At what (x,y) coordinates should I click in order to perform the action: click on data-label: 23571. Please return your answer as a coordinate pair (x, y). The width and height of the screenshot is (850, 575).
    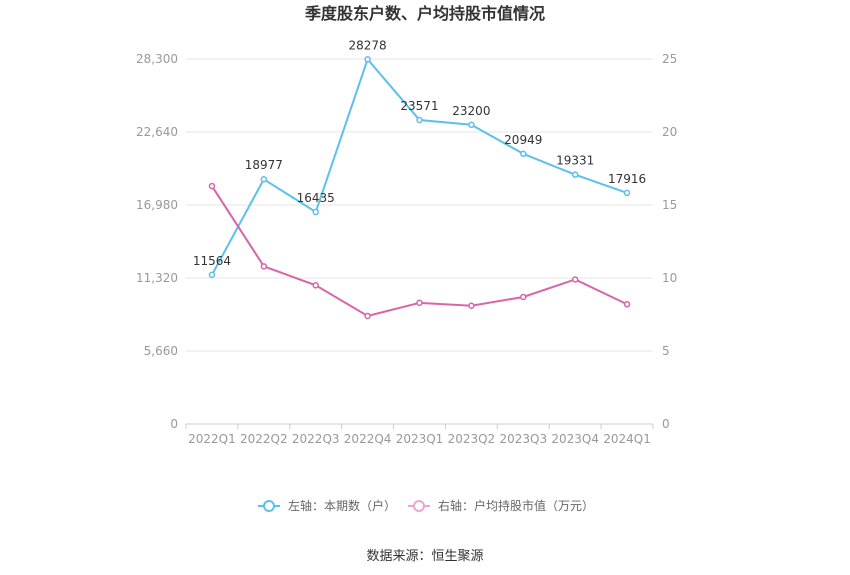
    Looking at the image, I should click on (419, 106).